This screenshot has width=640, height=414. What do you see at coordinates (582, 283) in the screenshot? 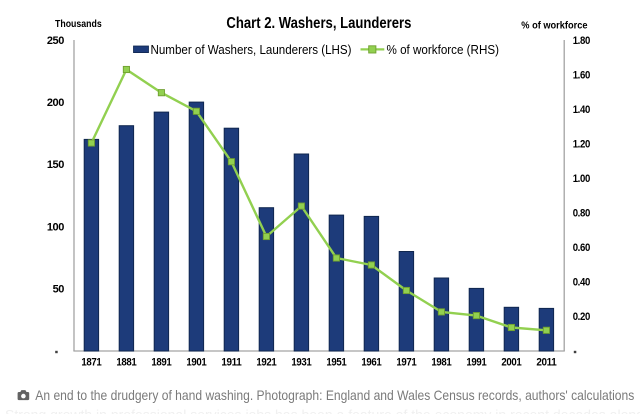
I see `svg-text: 0.40` at bounding box center [582, 283].